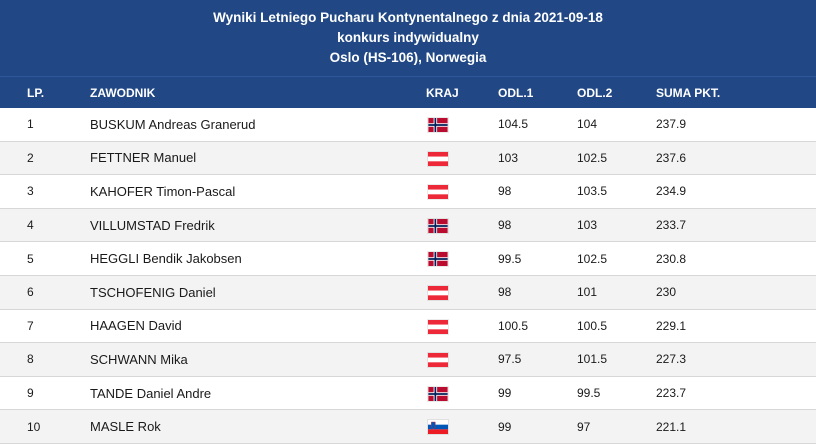  What do you see at coordinates (671, 393) in the screenshot?
I see `cell-total: 223.7` at bounding box center [671, 393].